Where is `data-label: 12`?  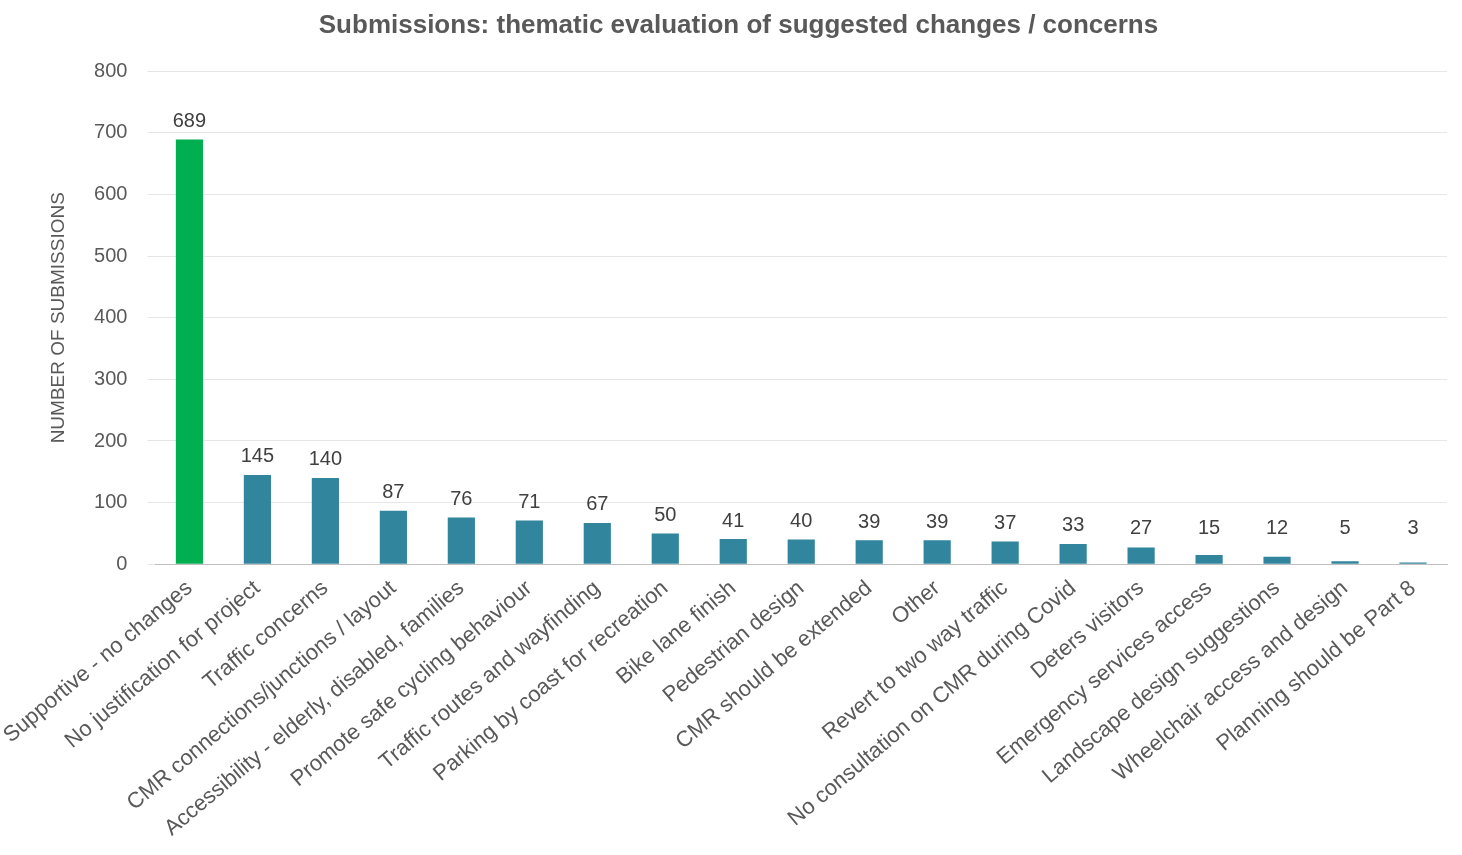
data-label: 12 is located at coordinates (1277, 526).